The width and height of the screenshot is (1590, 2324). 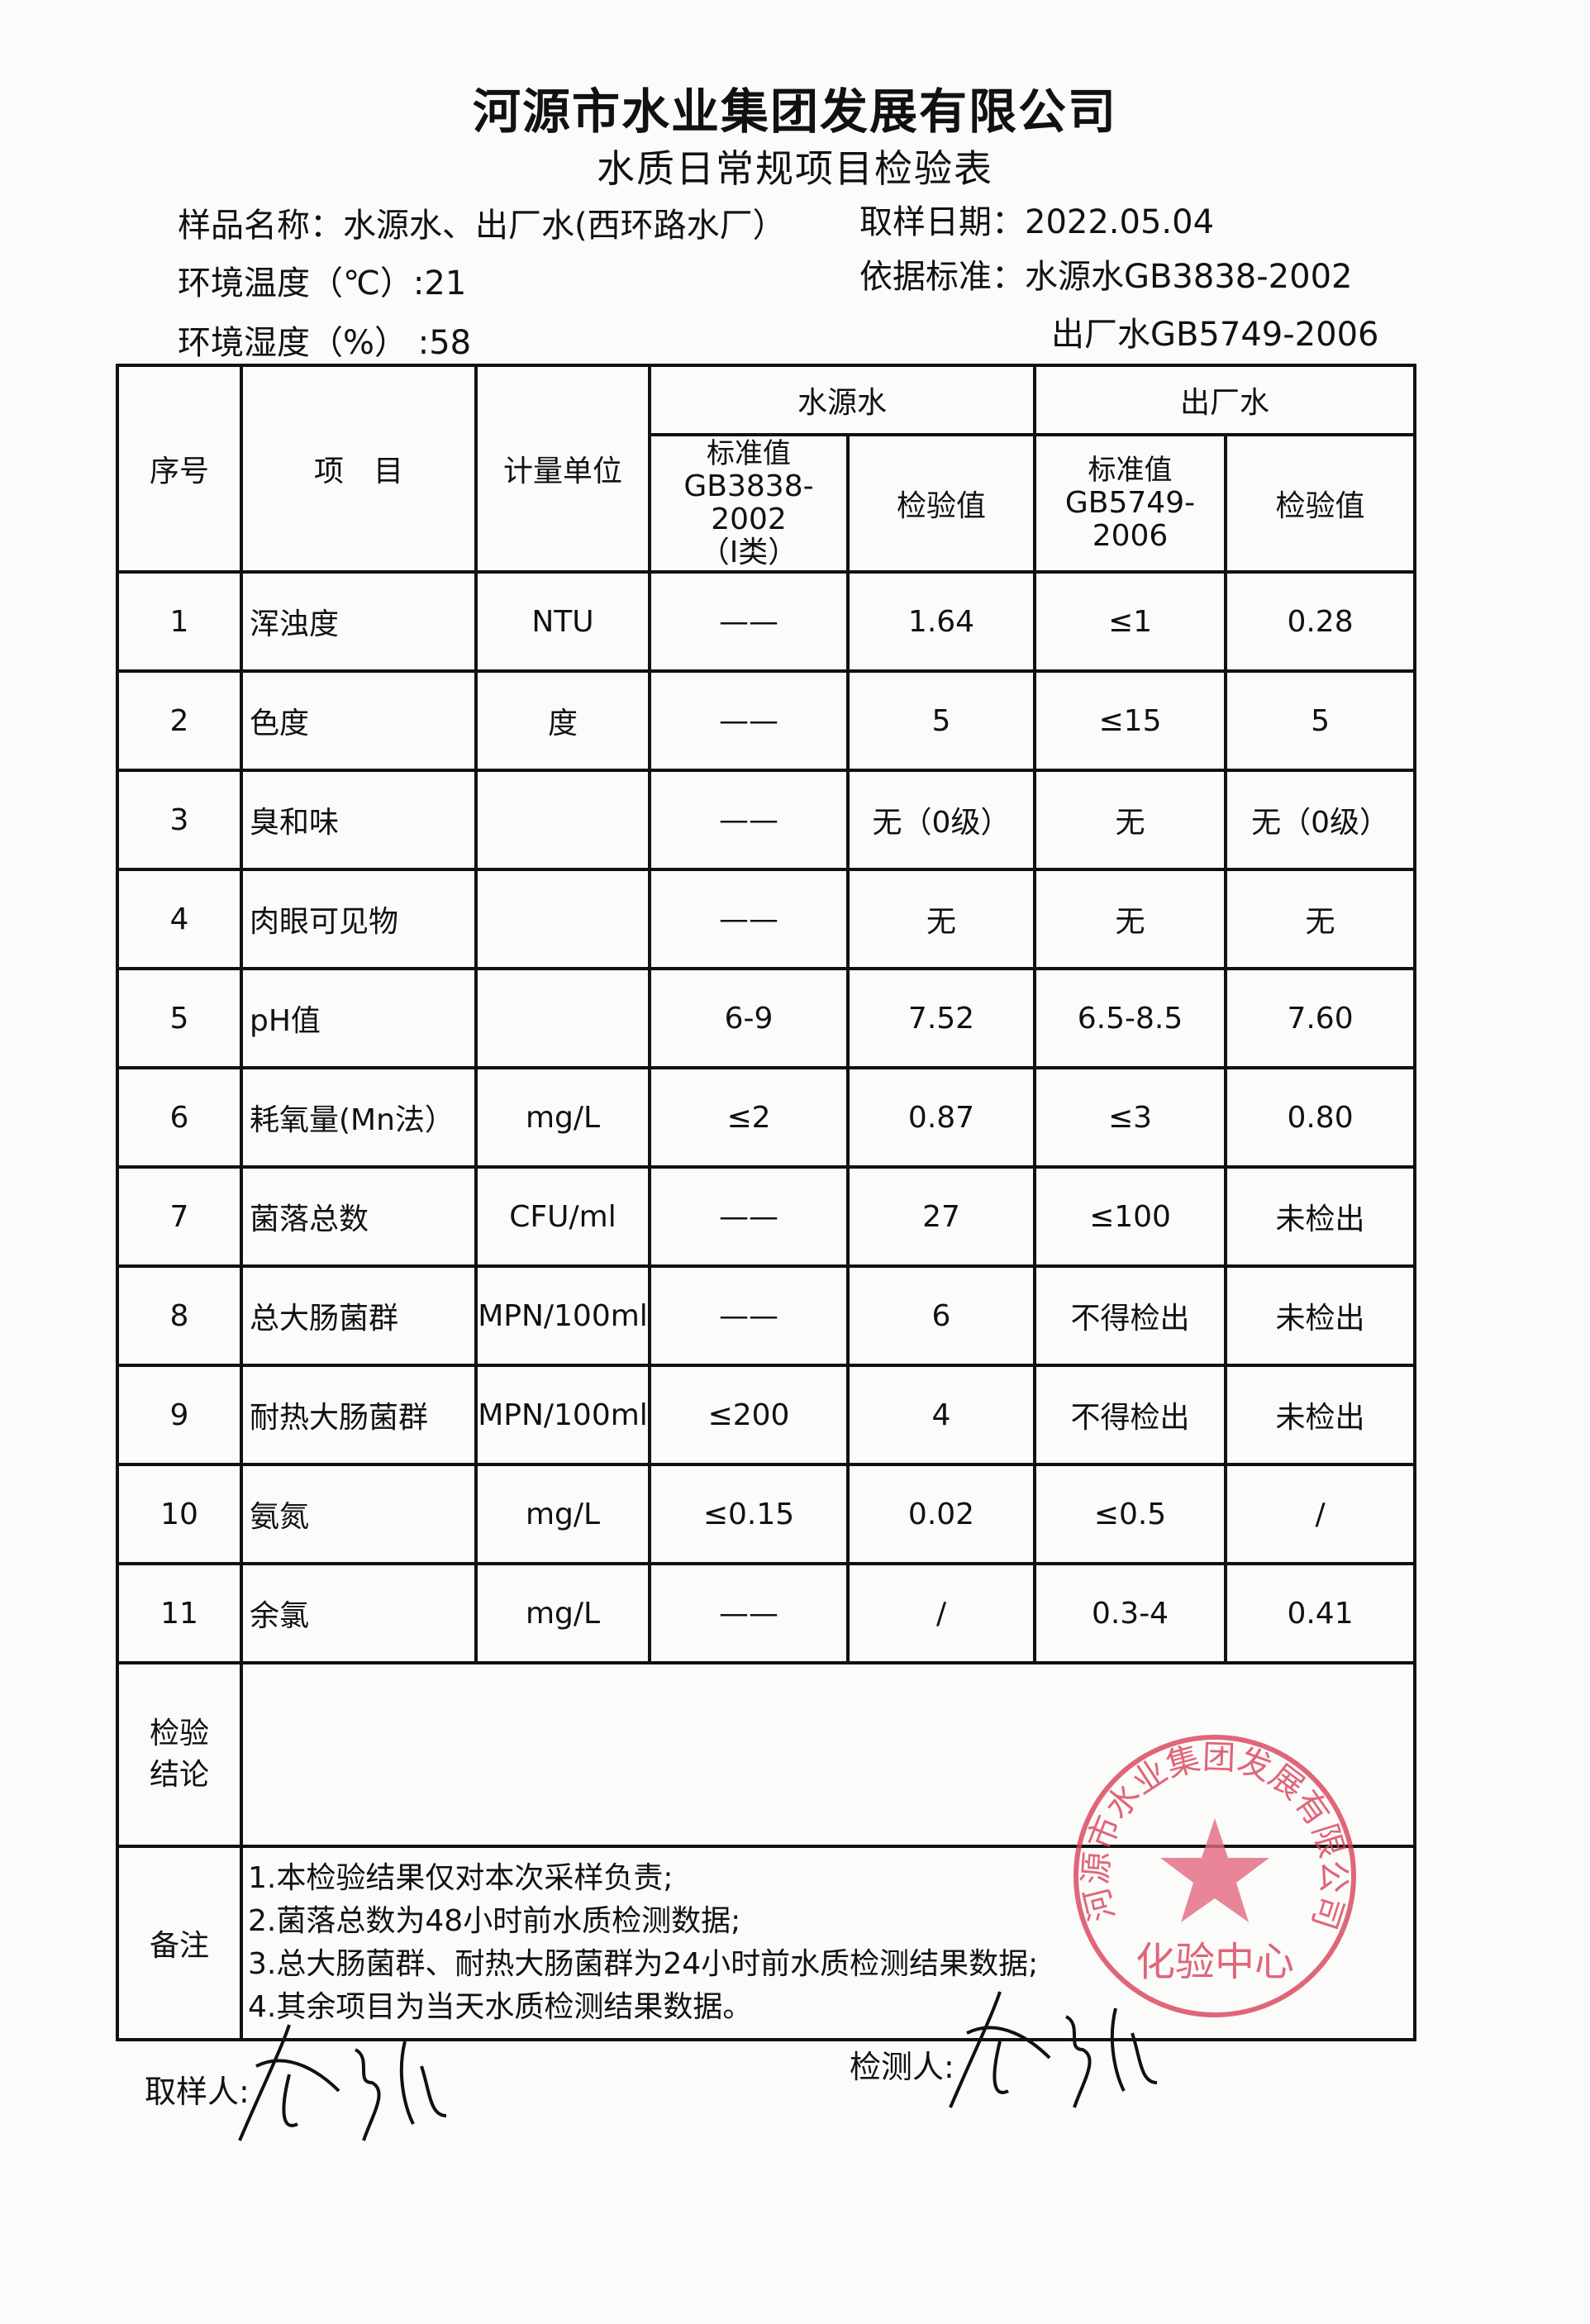 What do you see at coordinates (342, 2082) in the screenshot?
I see `sampler-signature` at bounding box center [342, 2082].